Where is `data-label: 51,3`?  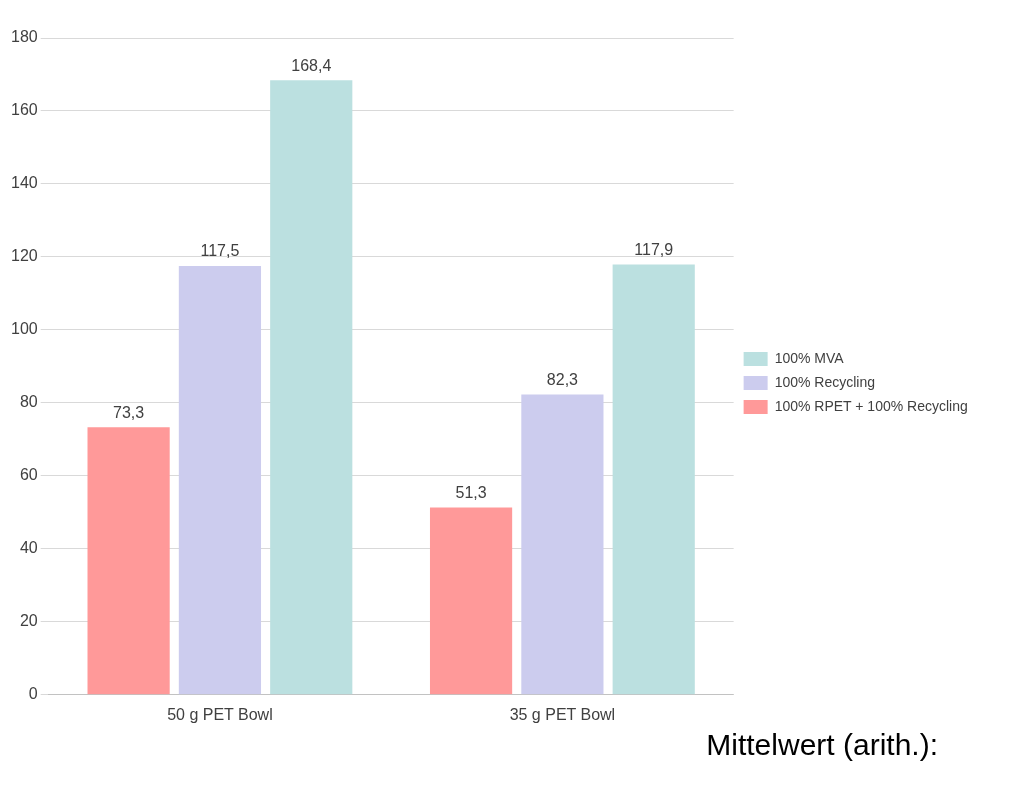
data-label: 51,3 is located at coordinates (471, 493).